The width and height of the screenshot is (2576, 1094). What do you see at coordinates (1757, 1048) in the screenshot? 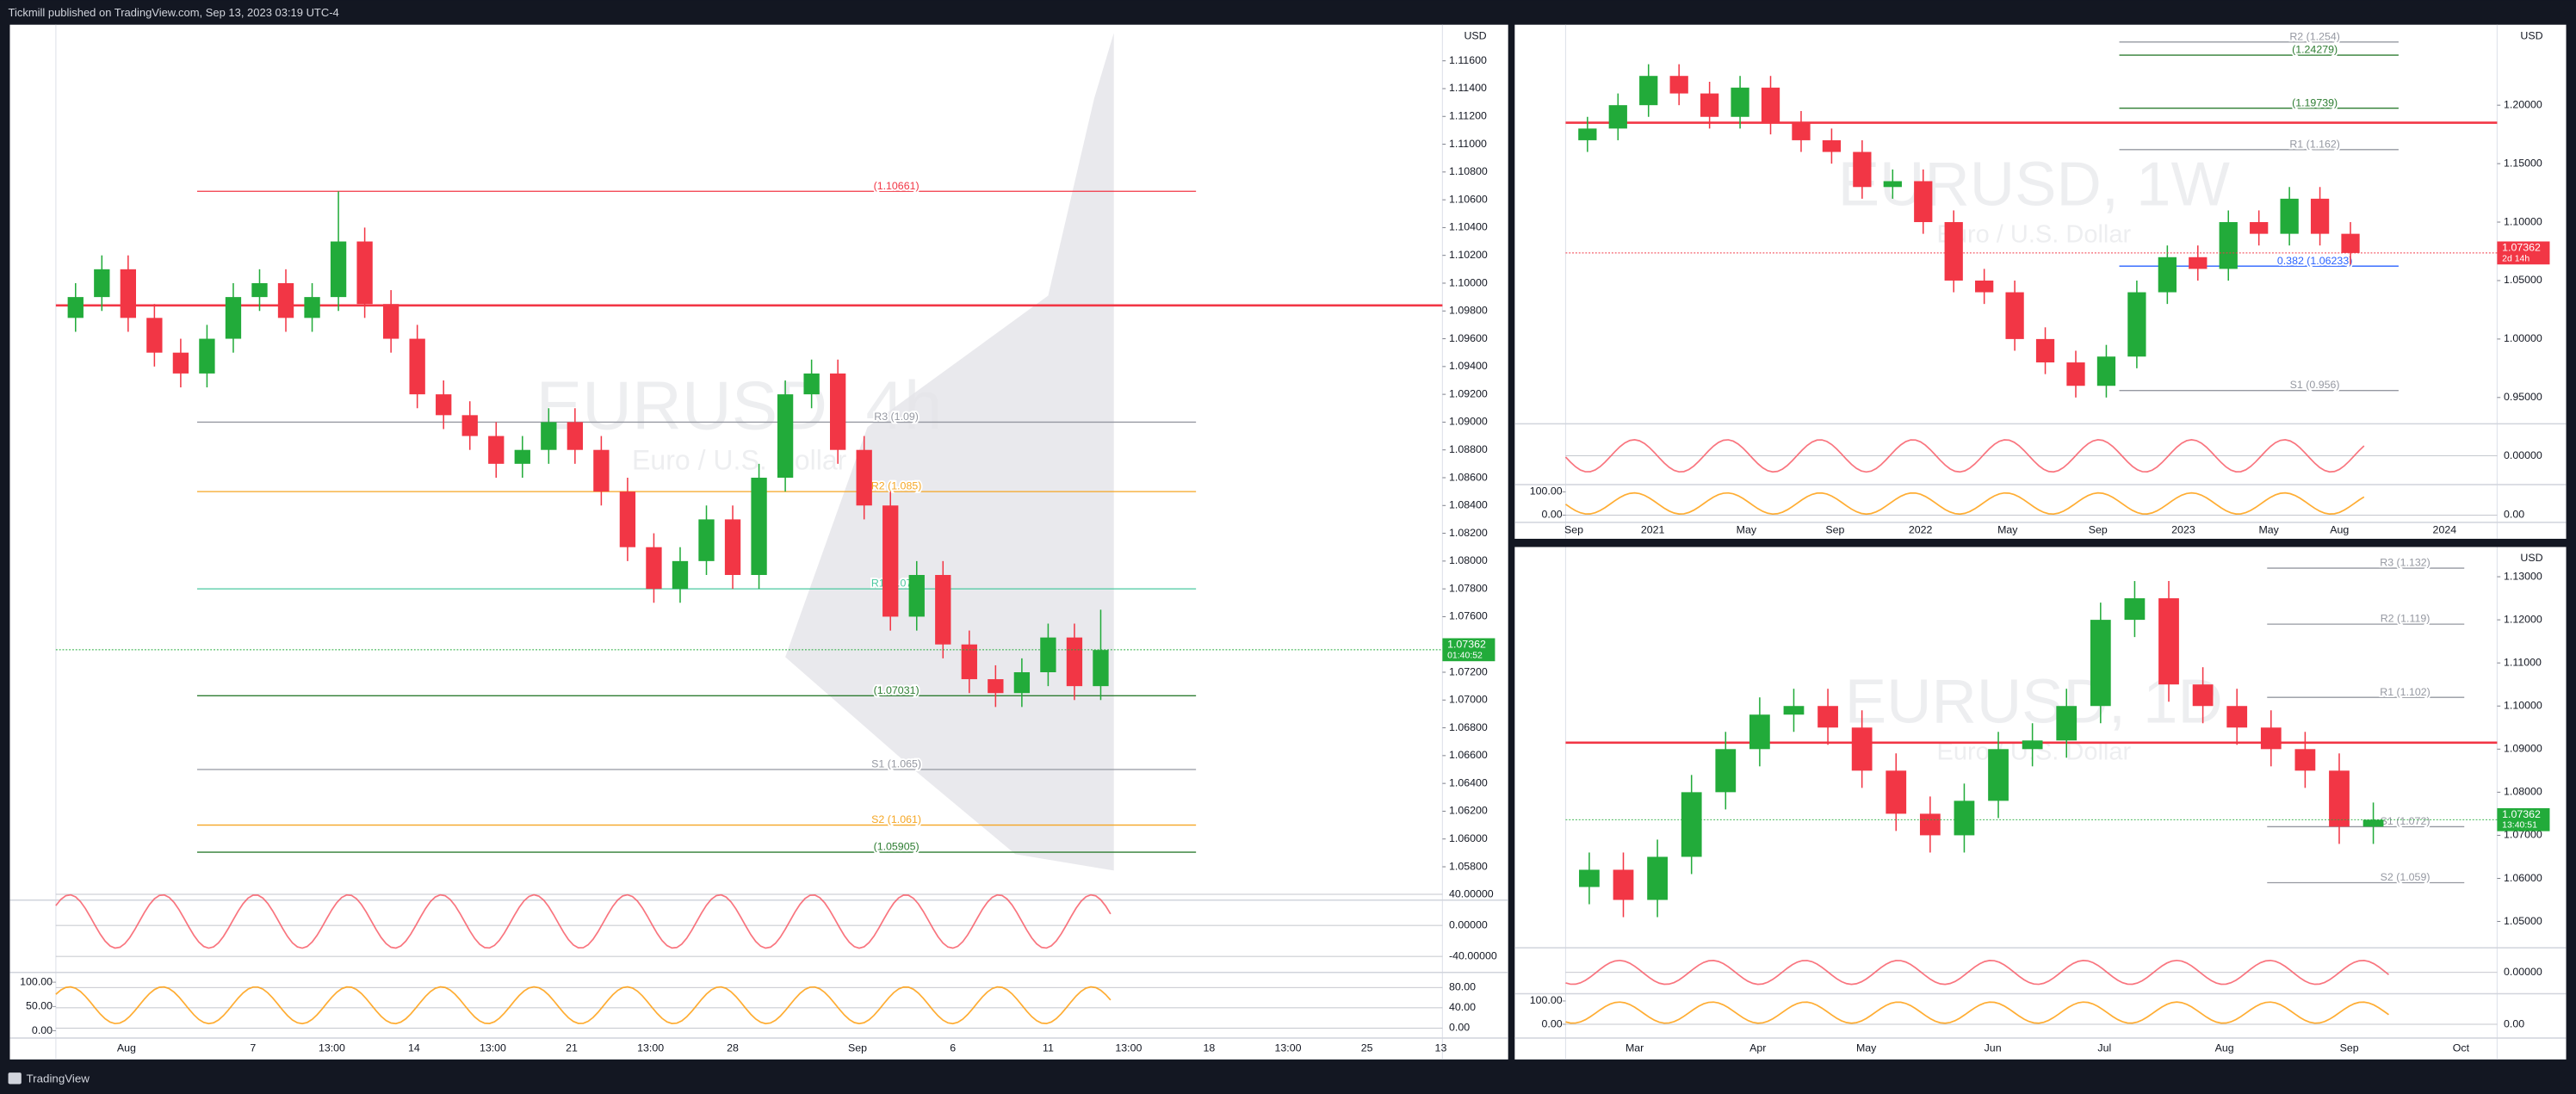
I see `x-tick-label: Apr` at bounding box center [1757, 1048].